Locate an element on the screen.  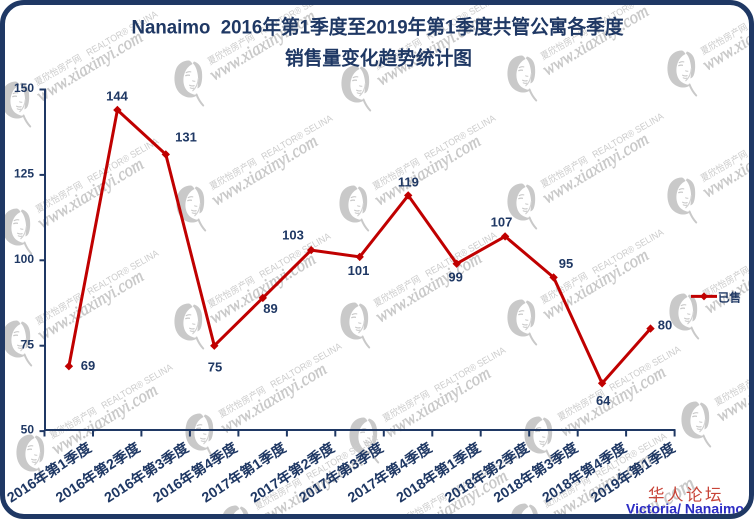
svg-text: 131 is located at coordinates (186, 137).